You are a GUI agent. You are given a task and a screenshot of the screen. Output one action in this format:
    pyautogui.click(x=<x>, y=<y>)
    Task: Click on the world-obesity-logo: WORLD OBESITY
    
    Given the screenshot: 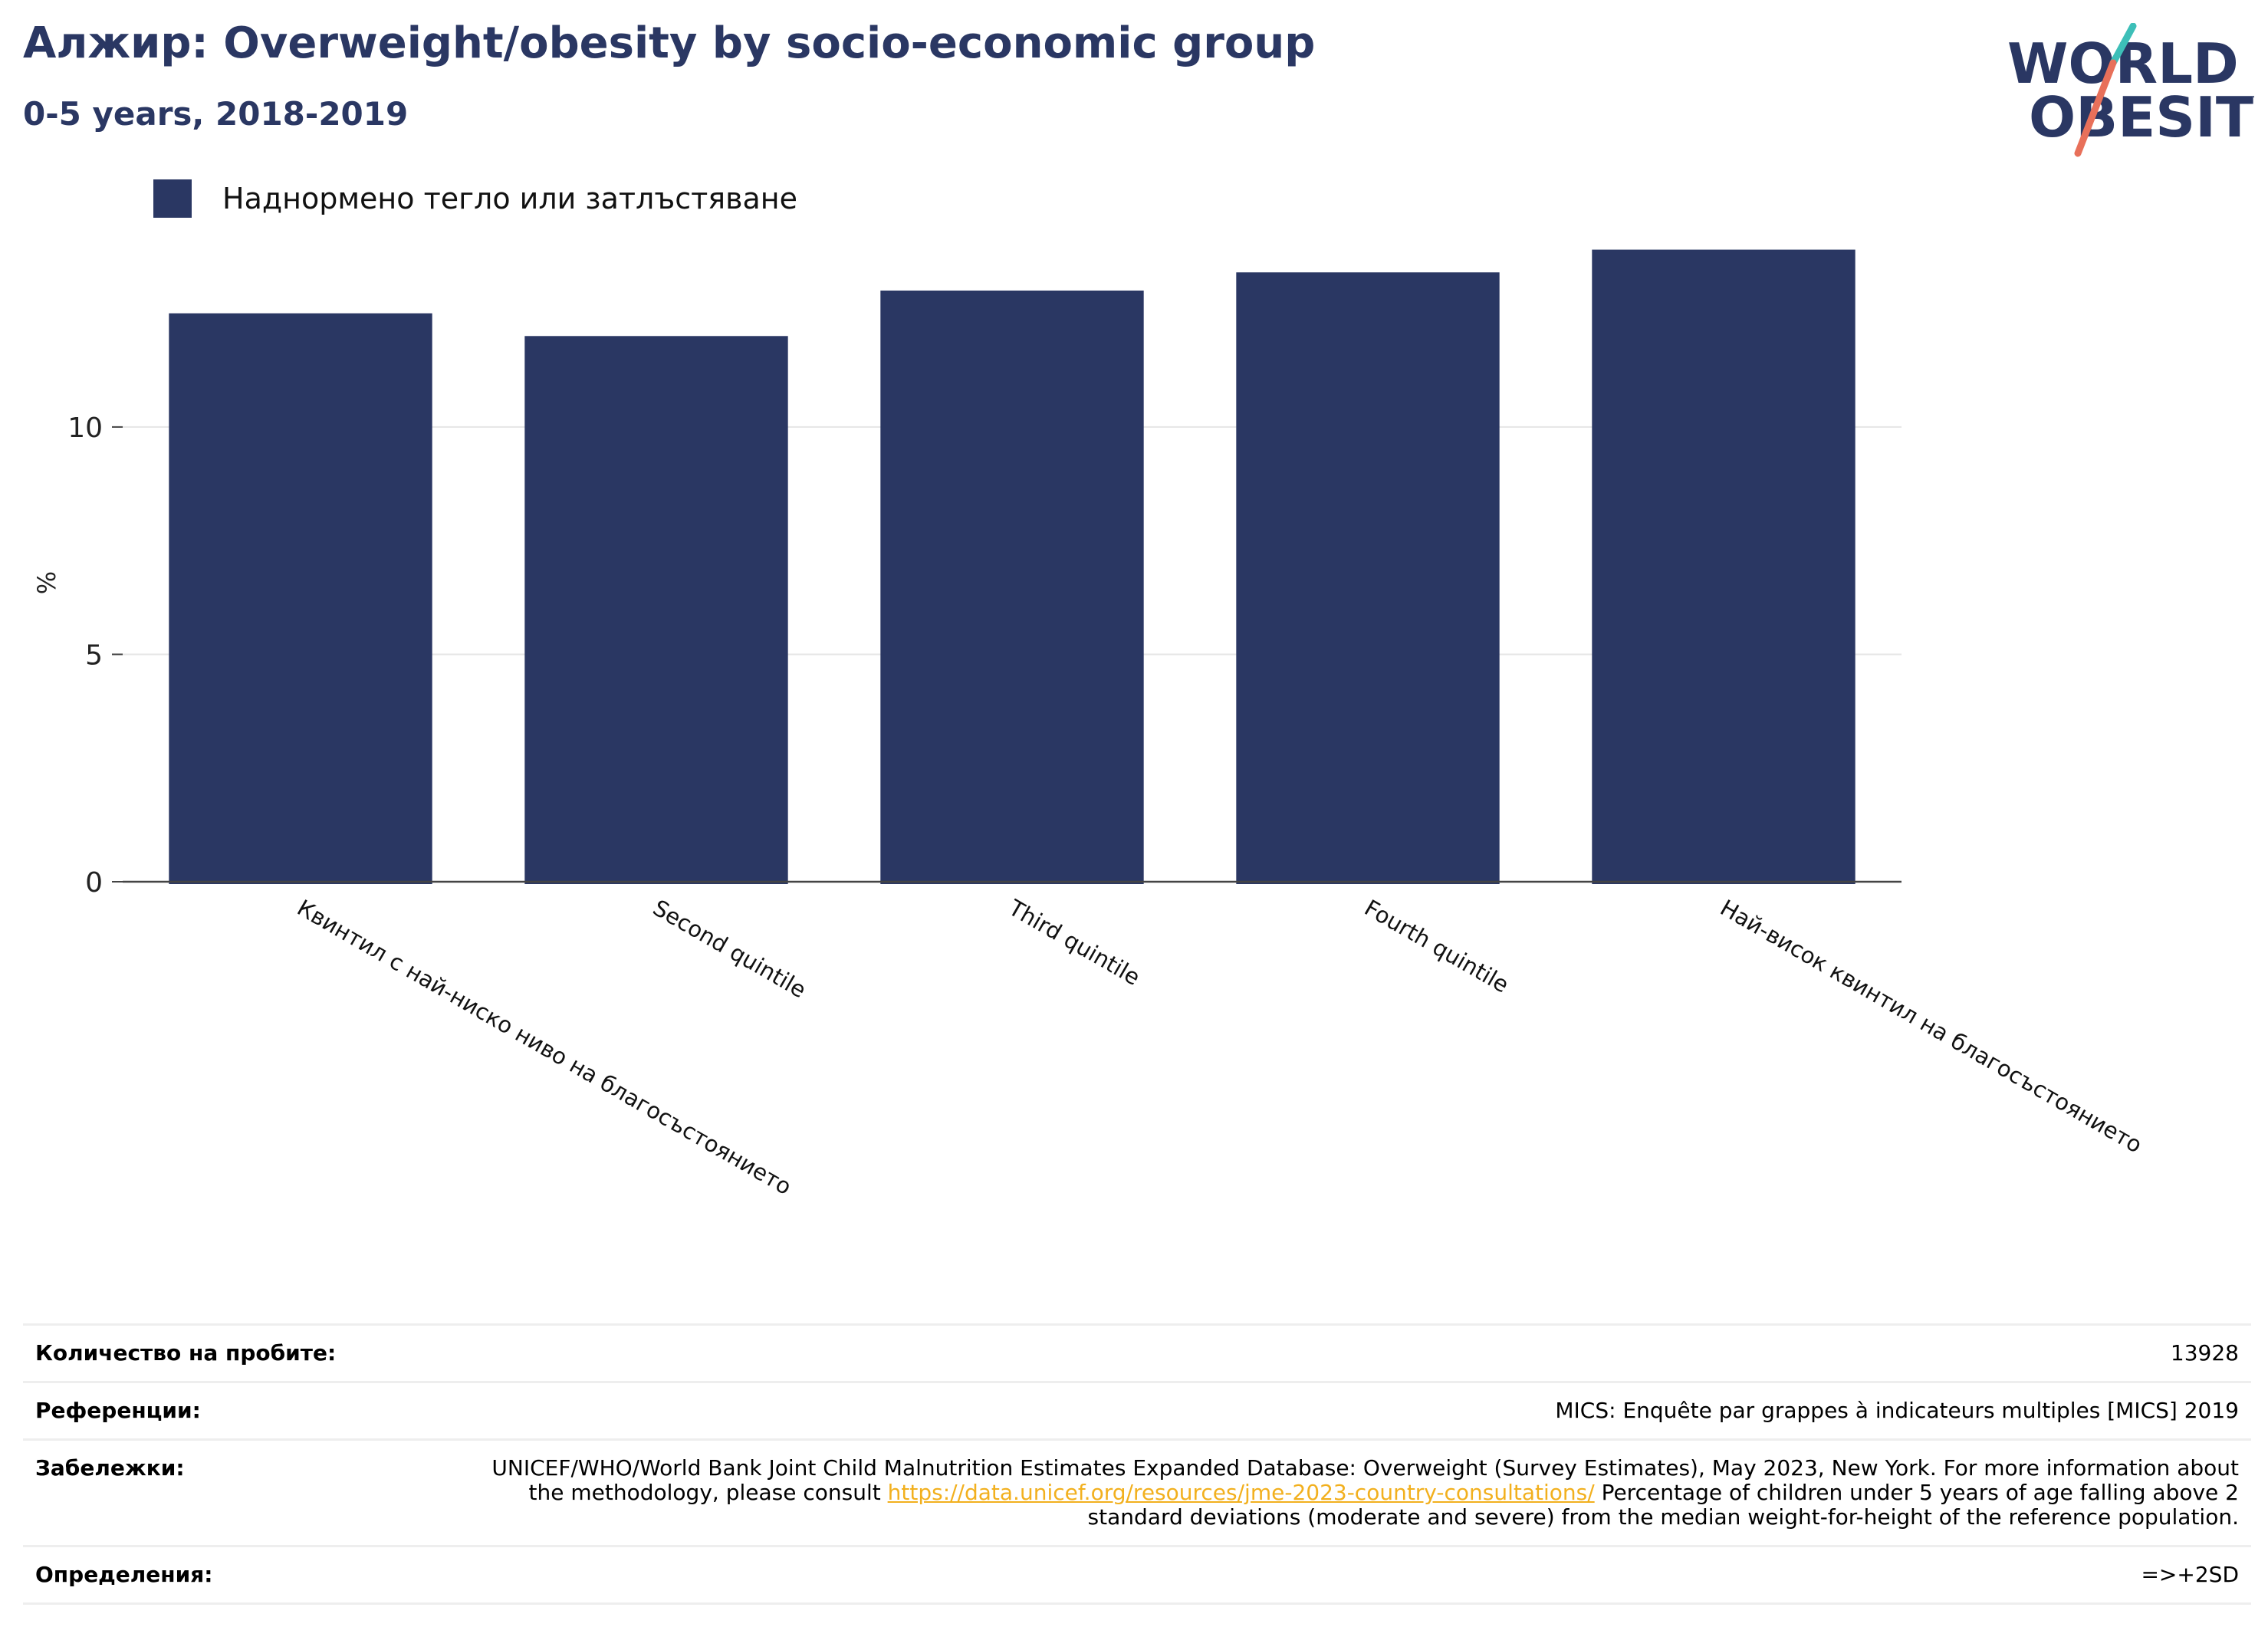 What is the action you would take?
    pyautogui.click(x=2130, y=90)
    